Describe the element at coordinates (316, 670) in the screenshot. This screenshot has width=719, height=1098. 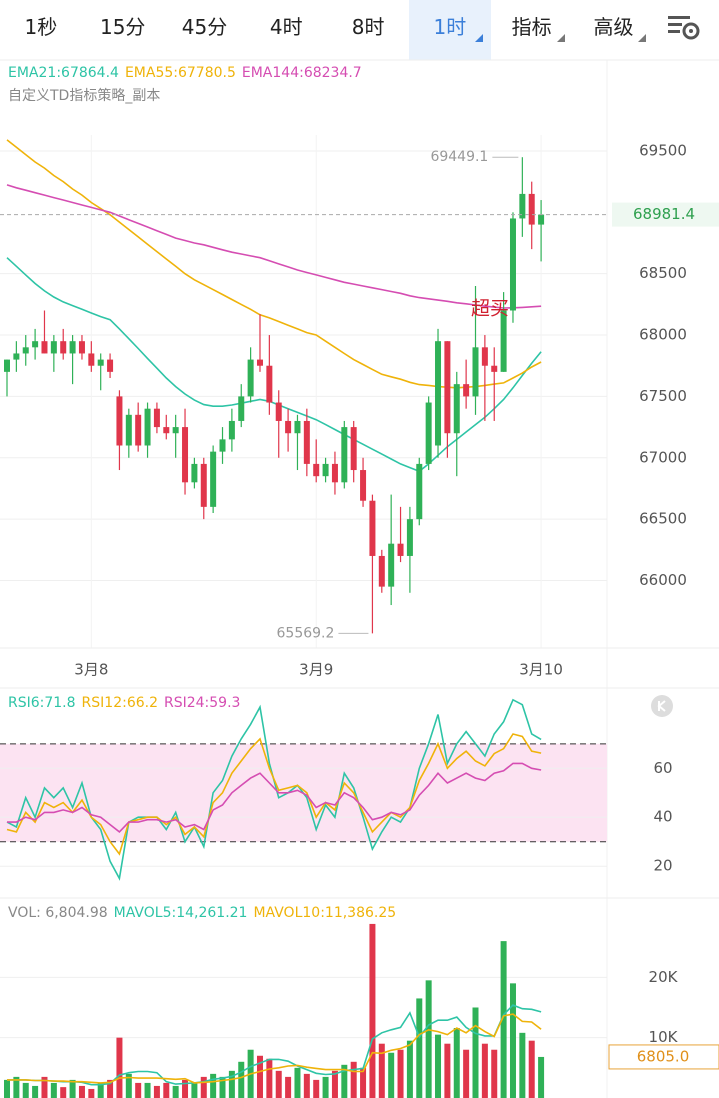
I see `x-tick-label: 3月9` at that location.